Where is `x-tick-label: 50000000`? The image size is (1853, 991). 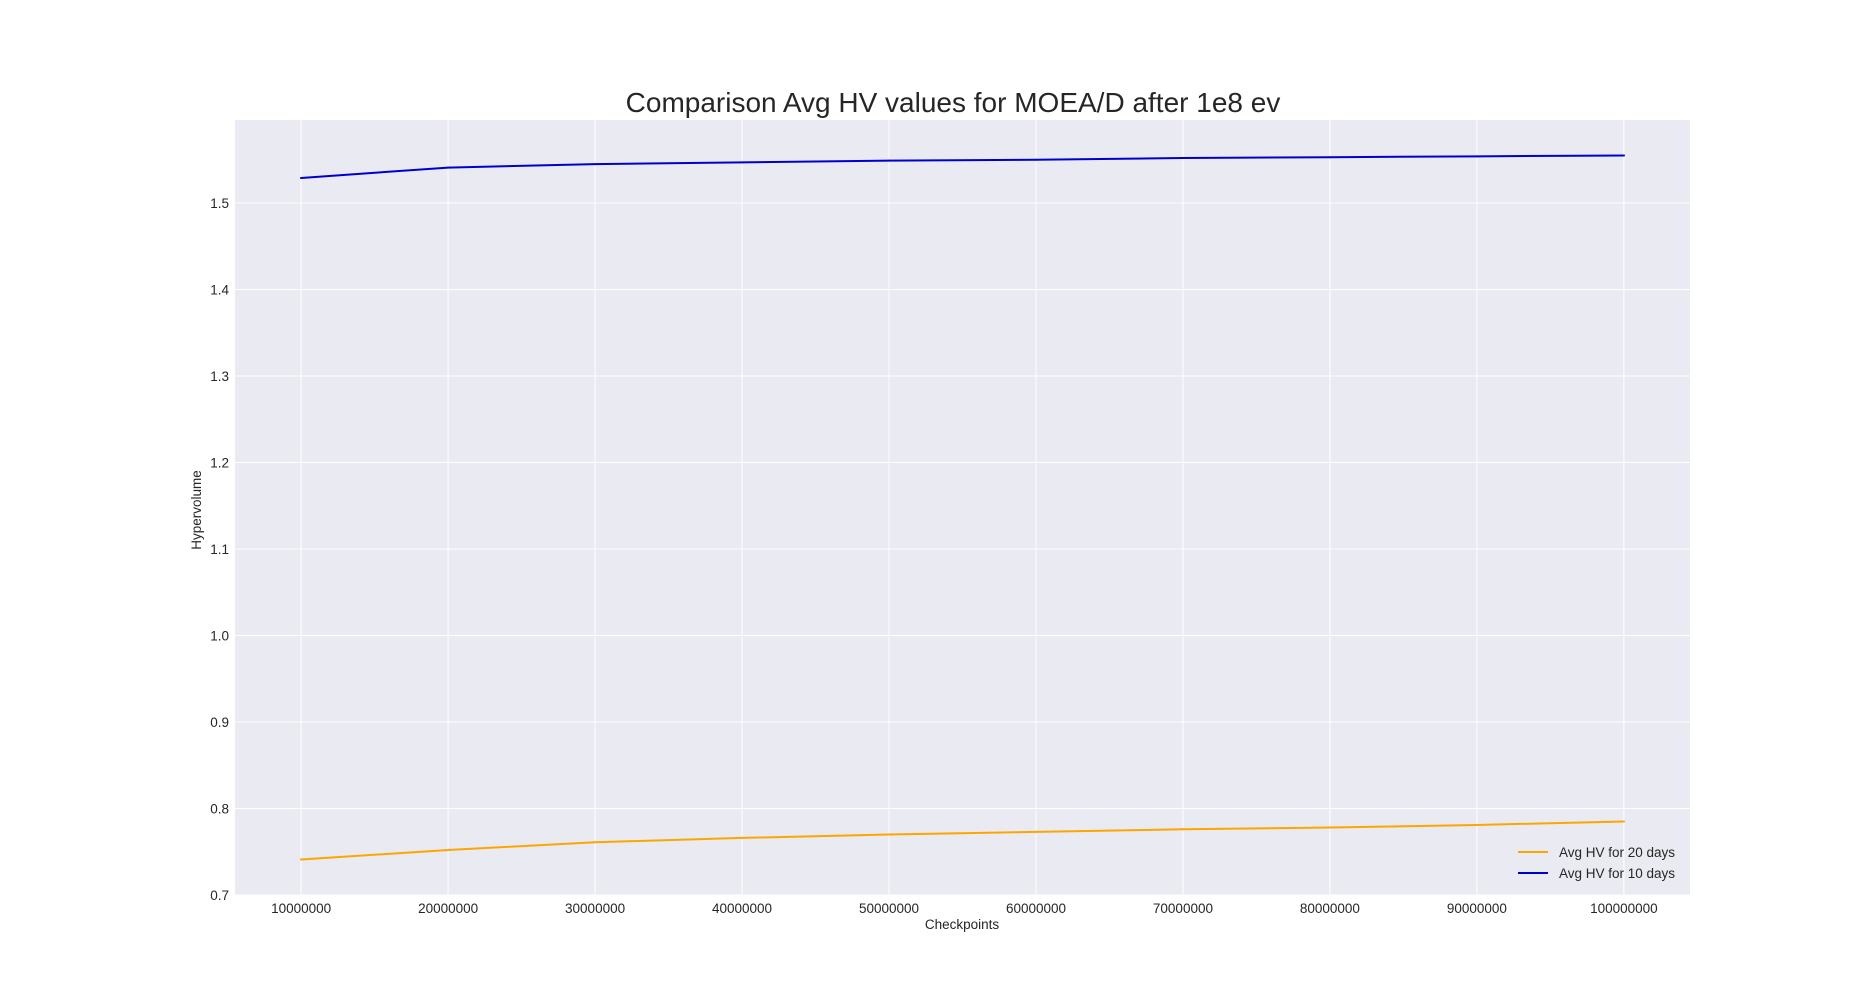
x-tick-label: 50000000 is located at coordinates (889, 908).